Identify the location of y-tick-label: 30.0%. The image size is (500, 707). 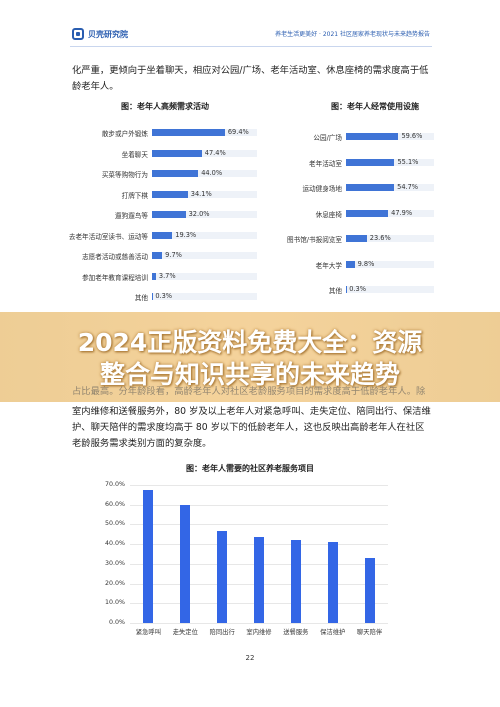
(114, 563).